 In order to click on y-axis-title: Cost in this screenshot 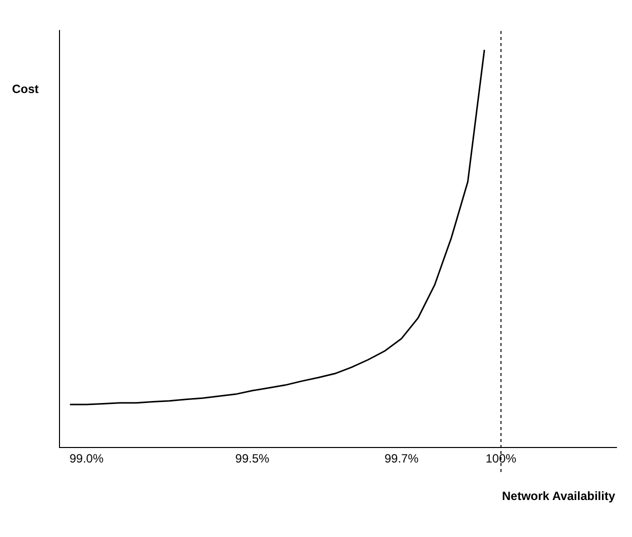, I will do `click(25, 89)`.